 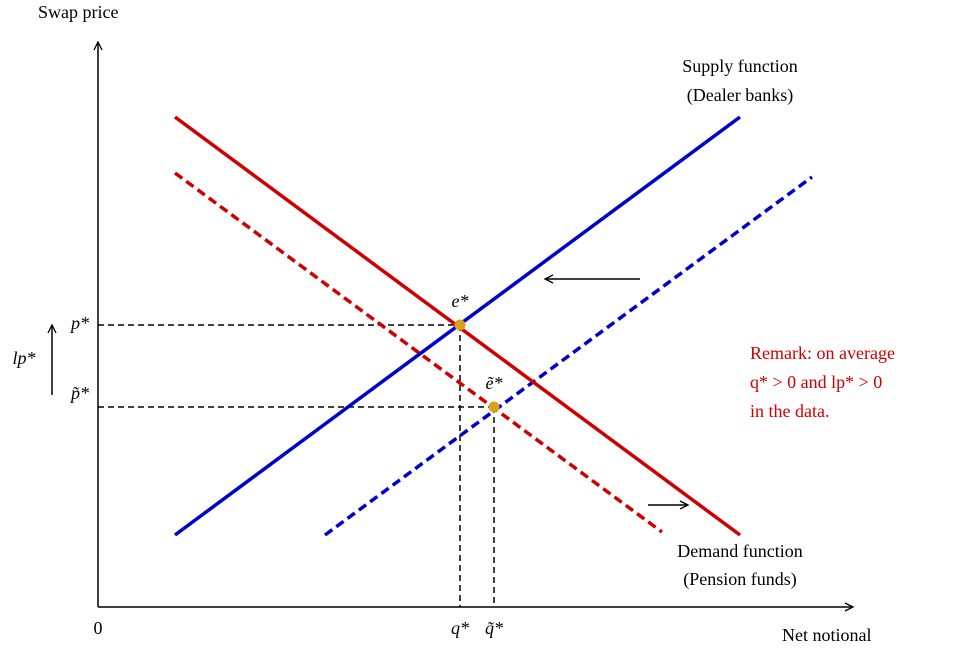 I want to click on x-label: Net notional, so click(x=826, y=635).